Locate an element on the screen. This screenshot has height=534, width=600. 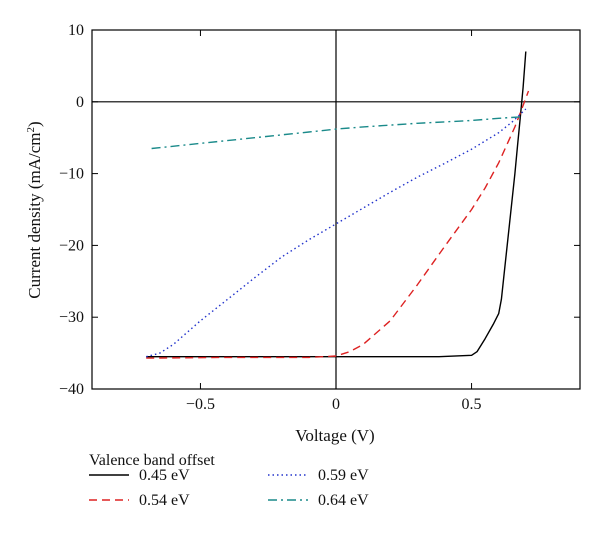
x-tick-label-2: 0 is located at coordinates (336, 404).